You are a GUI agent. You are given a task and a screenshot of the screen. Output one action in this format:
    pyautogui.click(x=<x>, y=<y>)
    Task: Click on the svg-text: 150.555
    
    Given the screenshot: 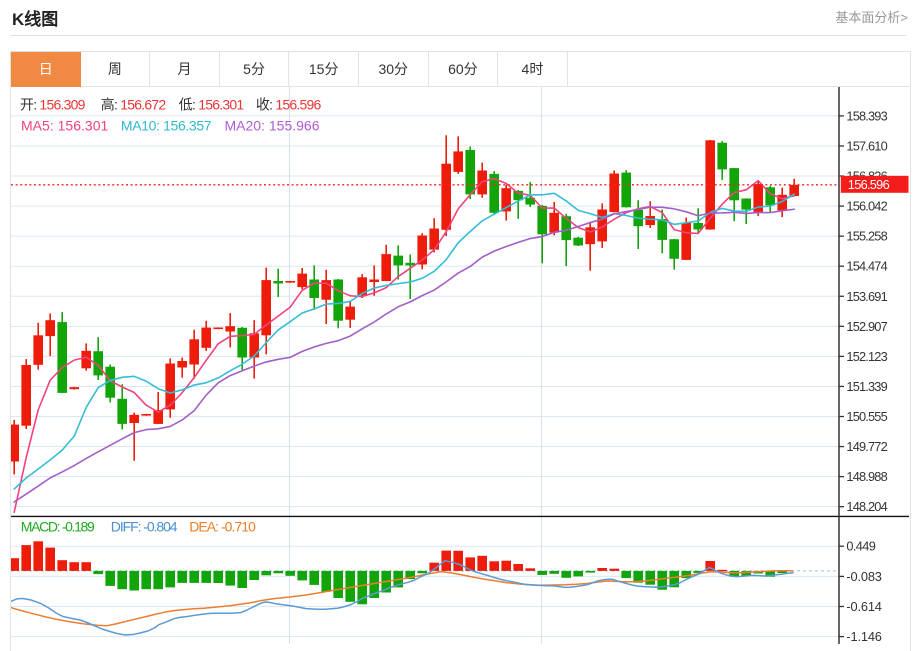 What is the action you would take?
    pyautogui.click(x=866, y=416)
    